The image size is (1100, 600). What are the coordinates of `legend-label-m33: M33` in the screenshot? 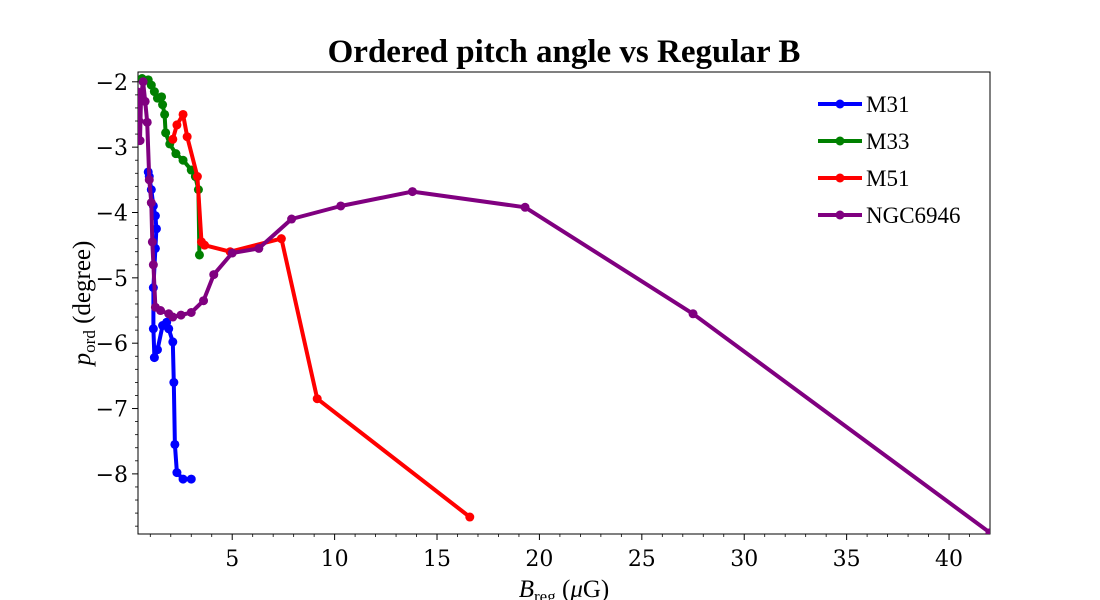 It's located at (887, 141).